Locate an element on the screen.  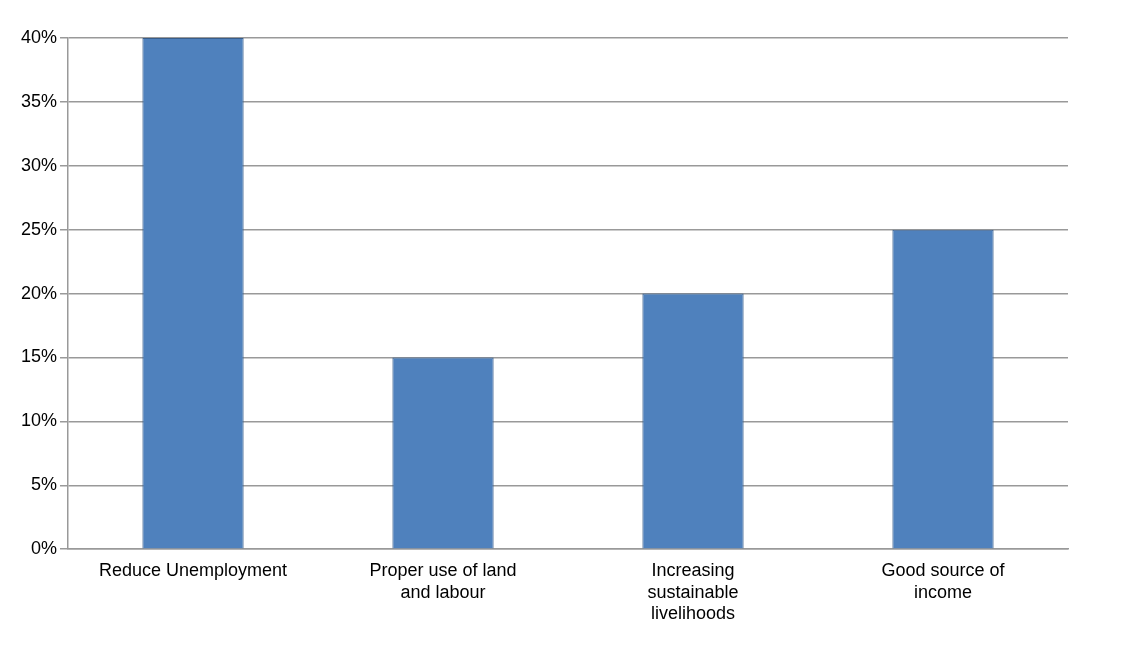
x-tick-label: Increasing sustainable livelihoods is located at coordinates (693, 591).